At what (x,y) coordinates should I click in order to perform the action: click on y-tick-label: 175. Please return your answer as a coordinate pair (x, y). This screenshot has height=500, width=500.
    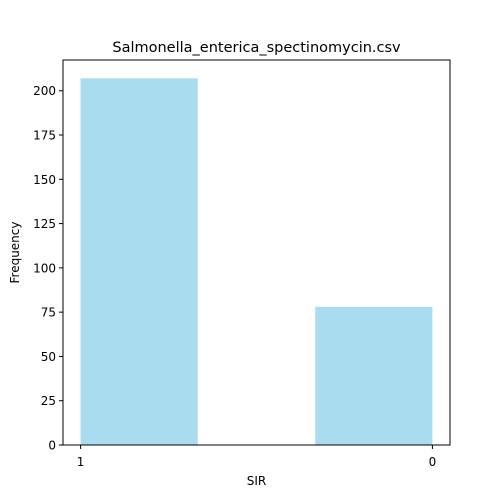
    Looking at the image, I should click on (44, 136).